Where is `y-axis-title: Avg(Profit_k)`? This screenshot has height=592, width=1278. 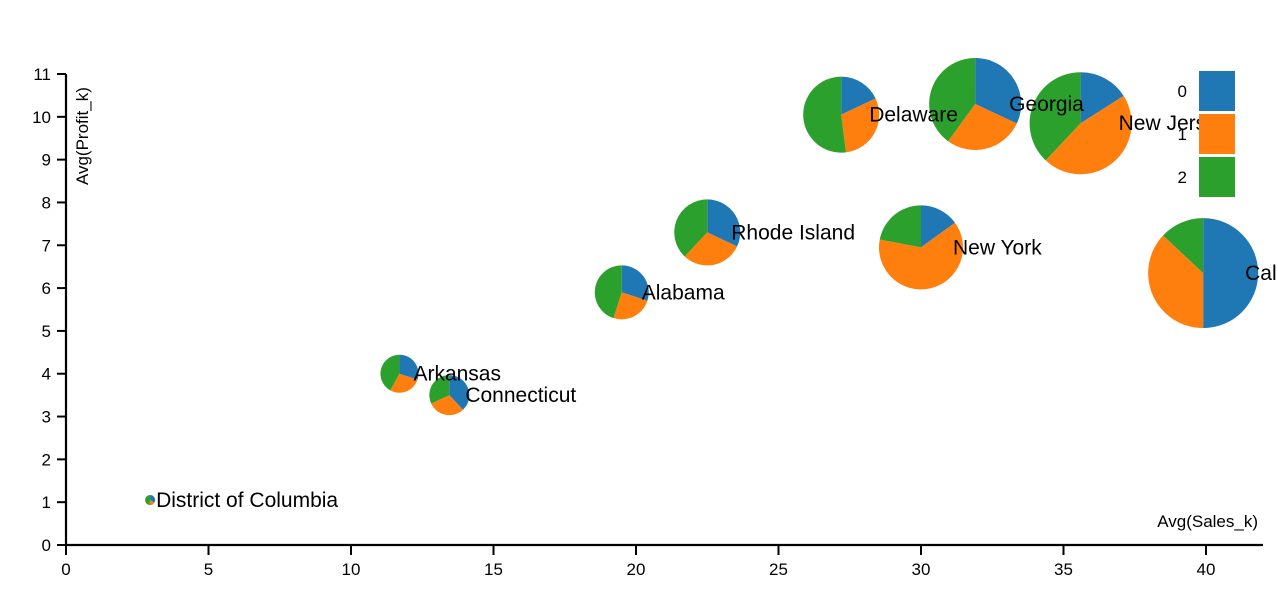
y-axis-title: Avg(Profit_k) is located at coordinates (82, 136).